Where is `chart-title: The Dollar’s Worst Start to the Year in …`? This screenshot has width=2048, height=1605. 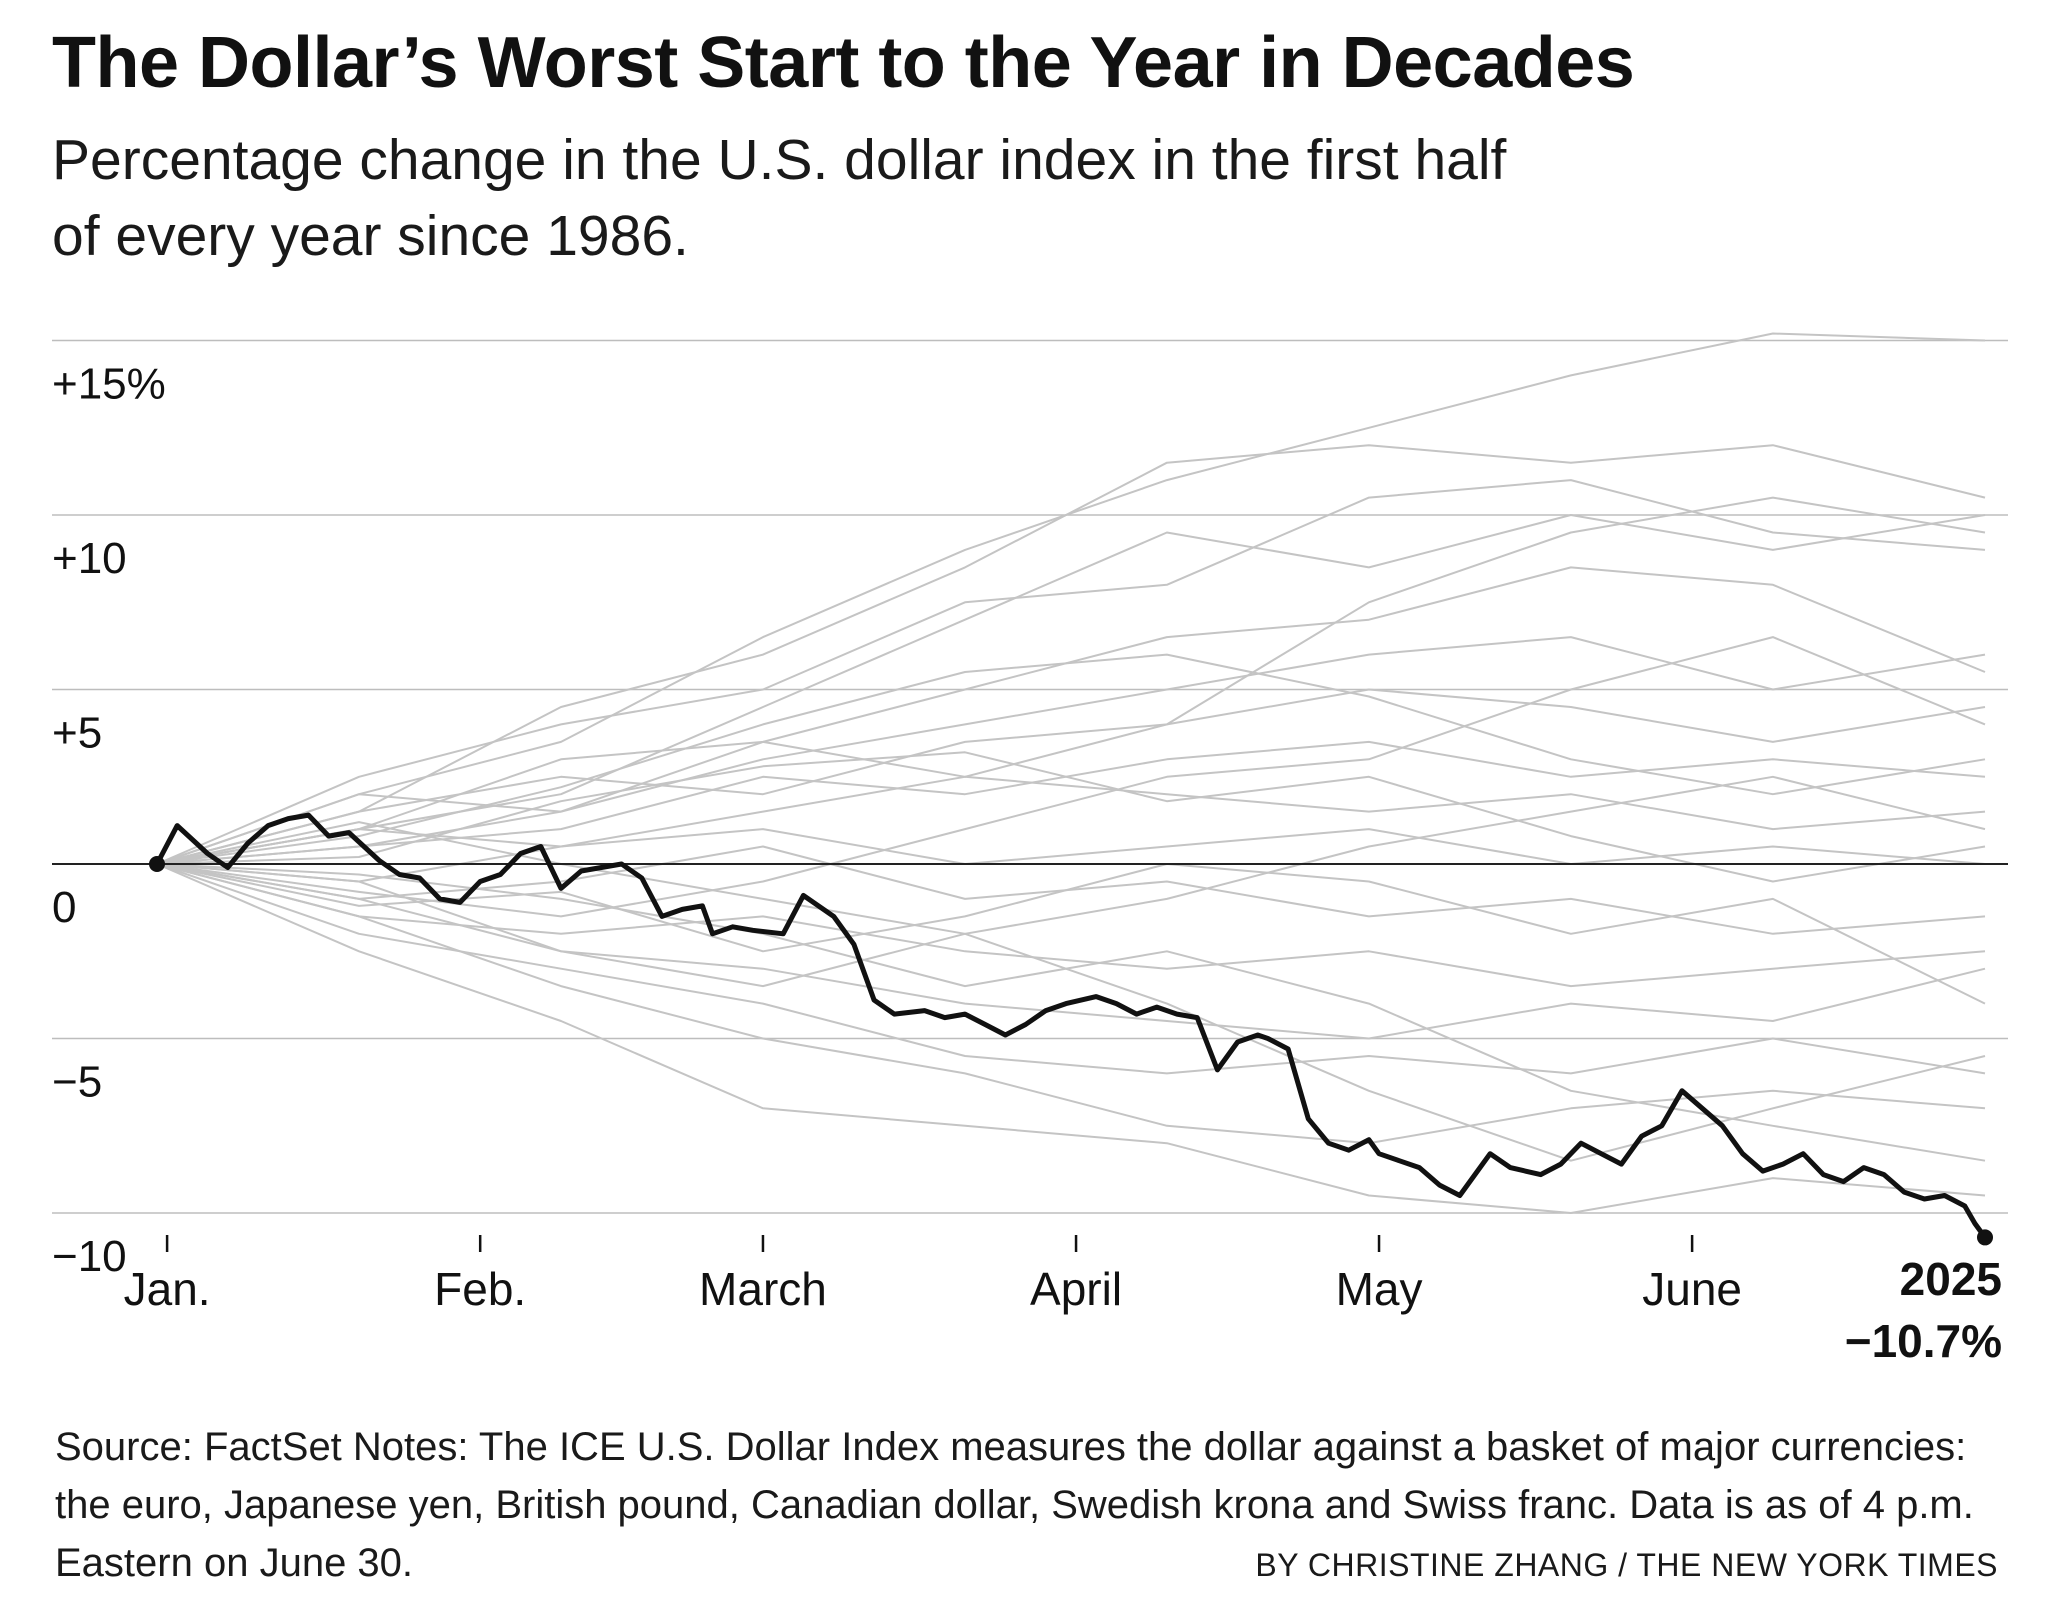
chart-title: The Dollar’s Worst Start to the Year in … is located at coordinates (843, 63).